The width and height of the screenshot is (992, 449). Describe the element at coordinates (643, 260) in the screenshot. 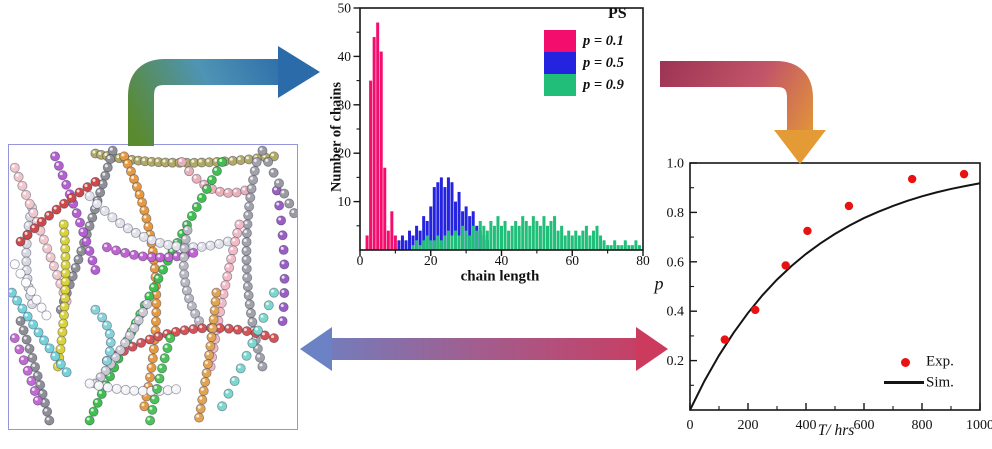

I see `x-tick-label: 80` at that location.